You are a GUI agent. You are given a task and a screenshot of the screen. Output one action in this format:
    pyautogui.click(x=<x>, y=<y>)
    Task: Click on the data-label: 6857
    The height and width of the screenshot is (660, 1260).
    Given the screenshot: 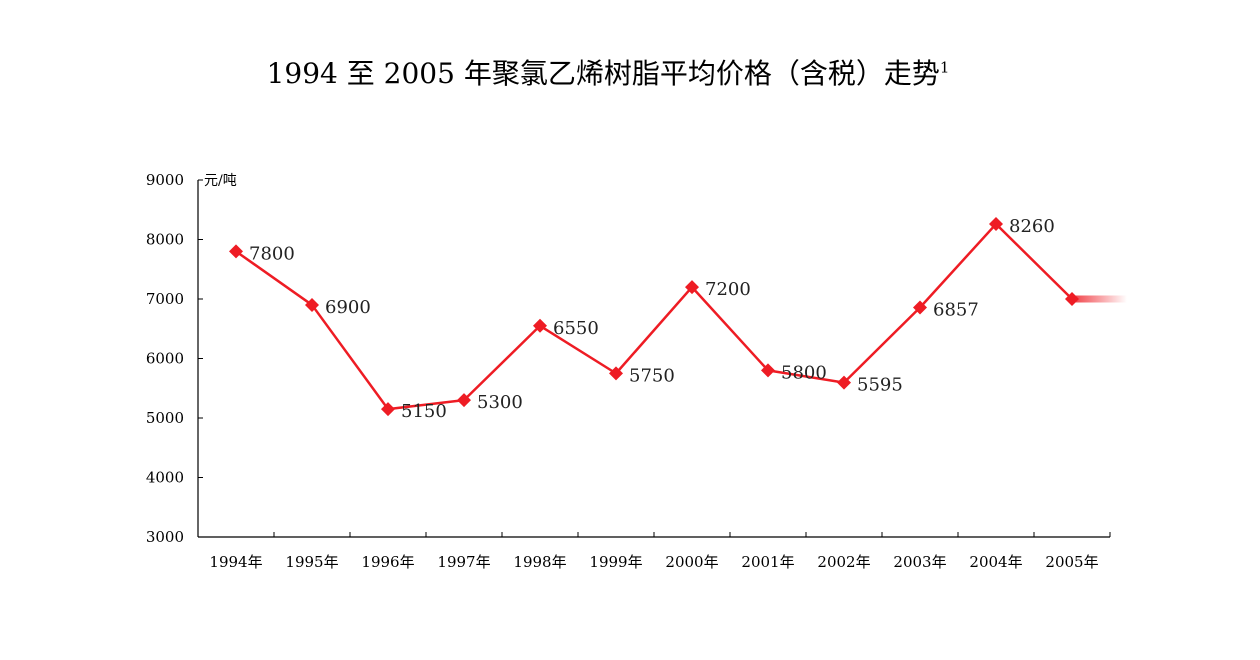 What is the action you would take?
    pyautogui.click(x=956, y=310)
    